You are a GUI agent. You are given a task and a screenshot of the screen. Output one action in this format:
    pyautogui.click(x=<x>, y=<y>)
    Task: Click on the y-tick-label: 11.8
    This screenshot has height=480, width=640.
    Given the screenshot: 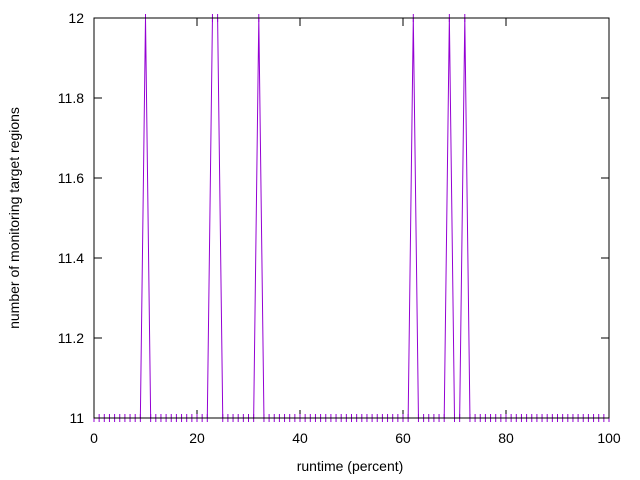 What is the action you would take?
    pyautogui.click(x=71, y=98)
    